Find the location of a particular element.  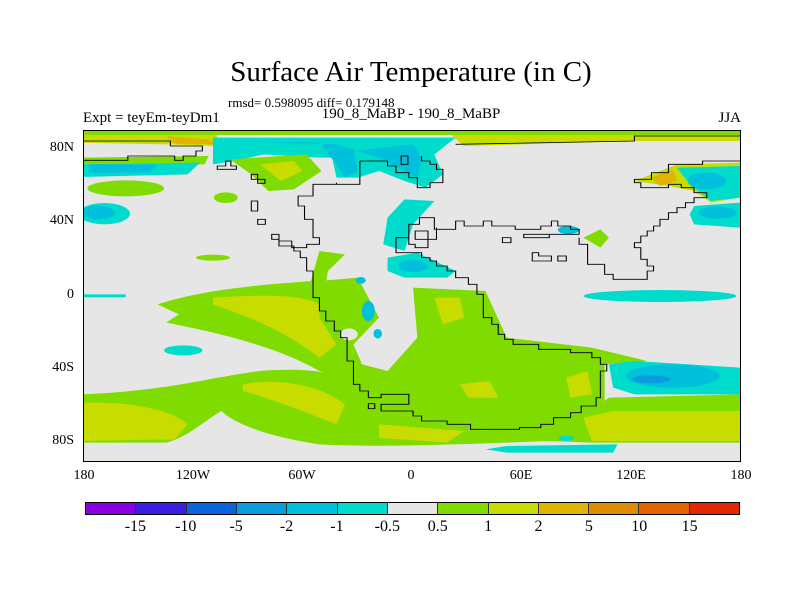

lat-tick-0: 0 is located at coordinates (70, 294).